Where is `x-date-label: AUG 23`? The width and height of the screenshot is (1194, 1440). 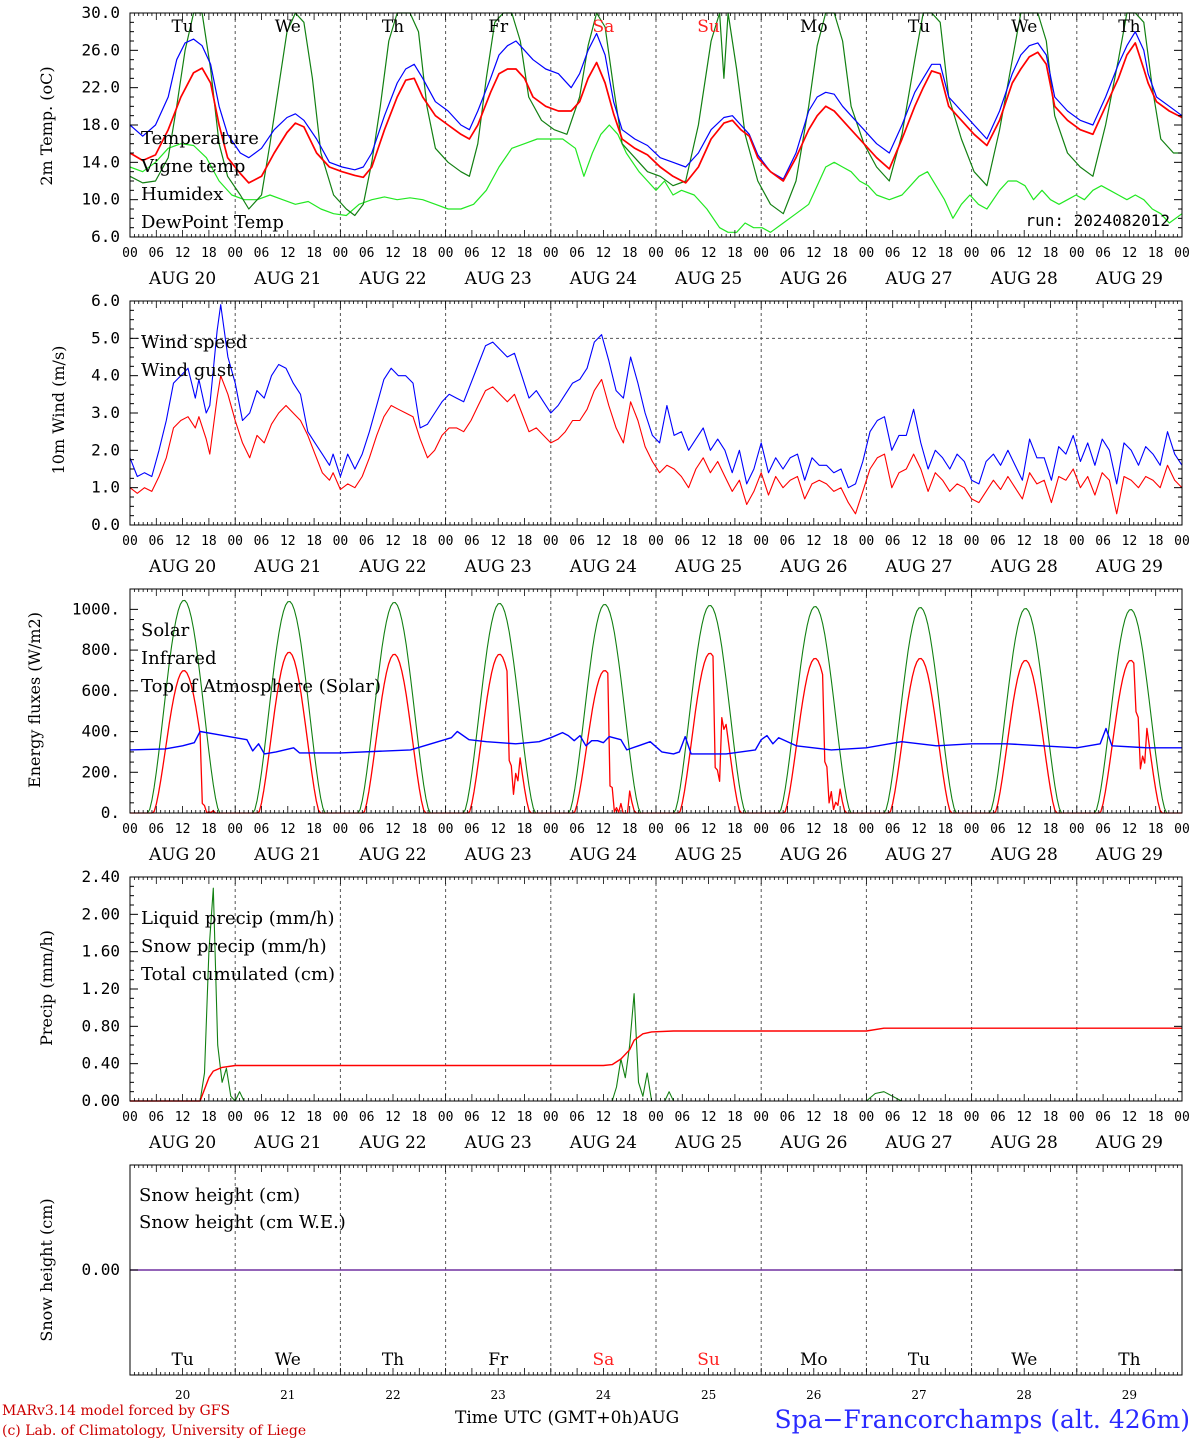
x-date-label: AUG 23 is located at coordinates (498, 279).